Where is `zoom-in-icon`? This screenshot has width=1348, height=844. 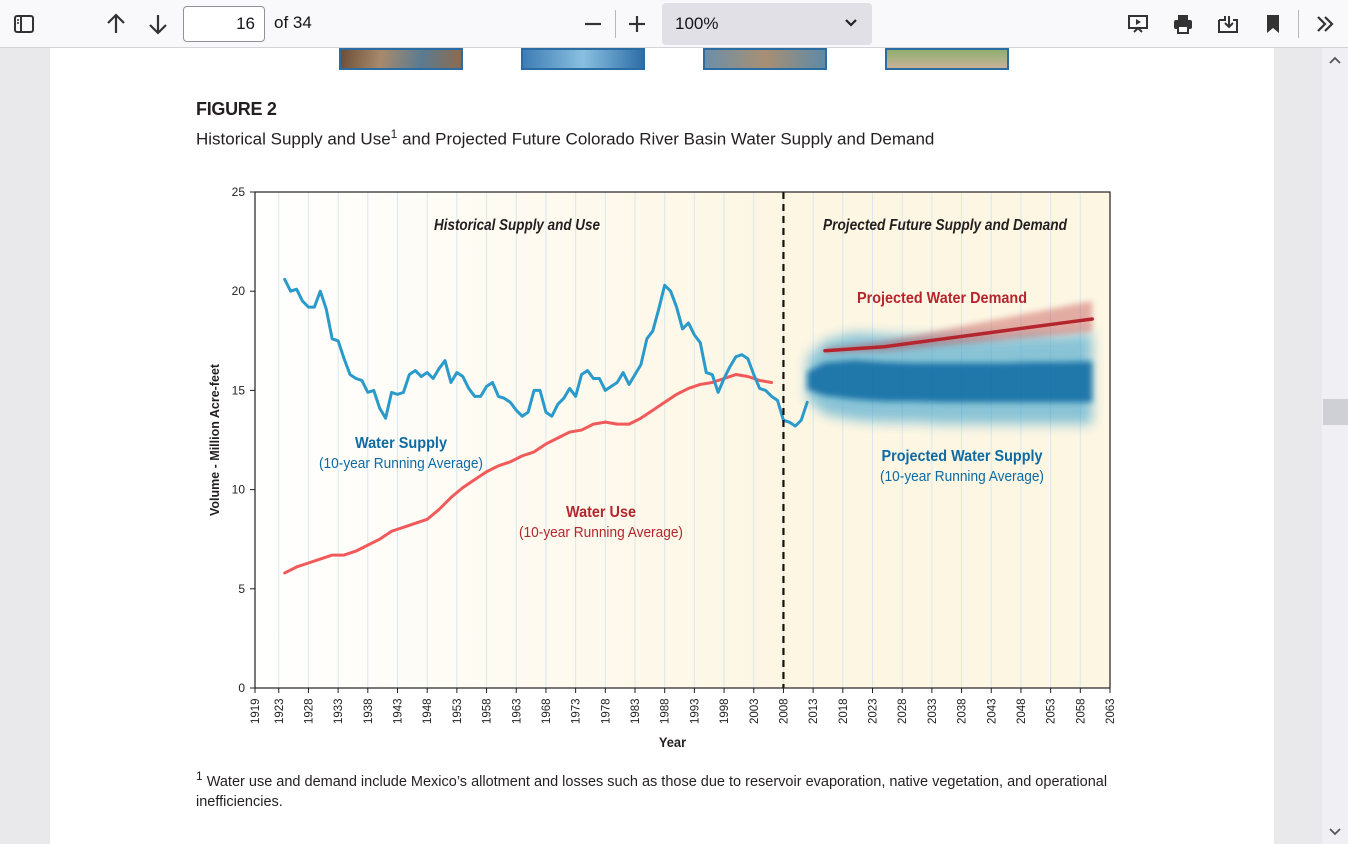
zoom-in-icon is located at coordinates (637, 24).